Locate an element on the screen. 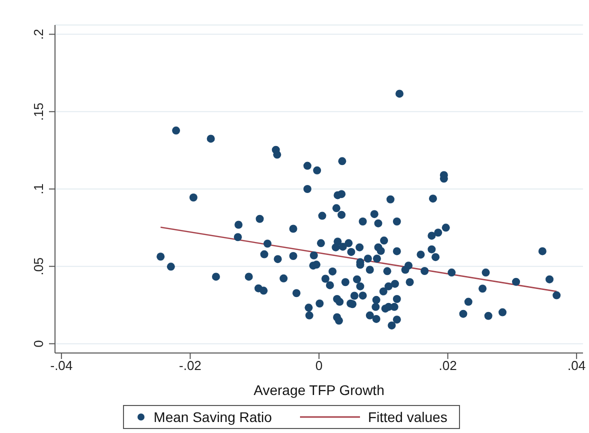  x-axis-title: Average TFP Growth is located at coordinates (319, 390).